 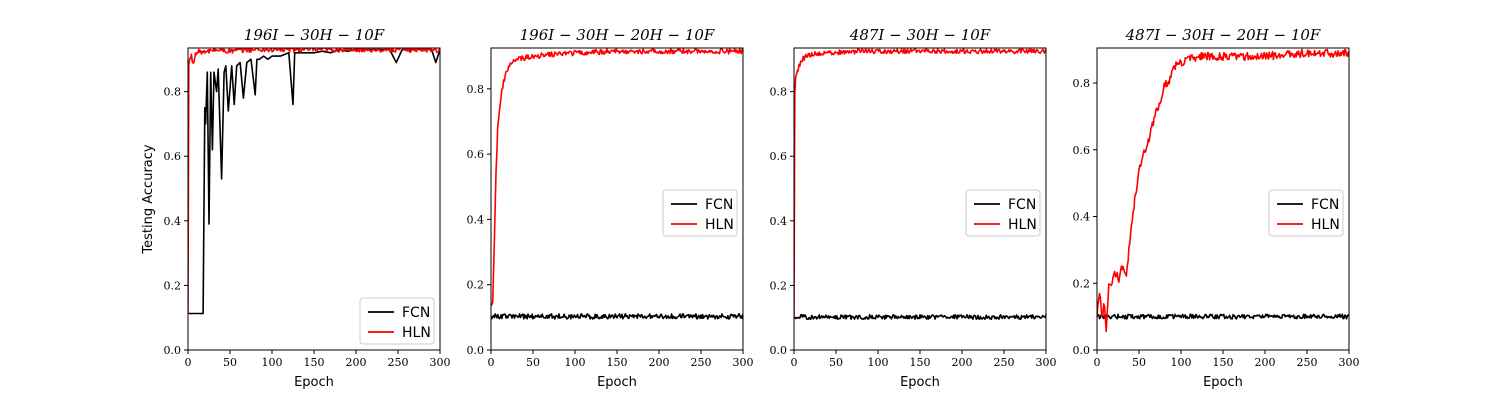 What do you see at coordinates (314, 35) in the screenshot?
I see `subplot-title: 196I − 30H − 10F` at bounding box center [314, 35].